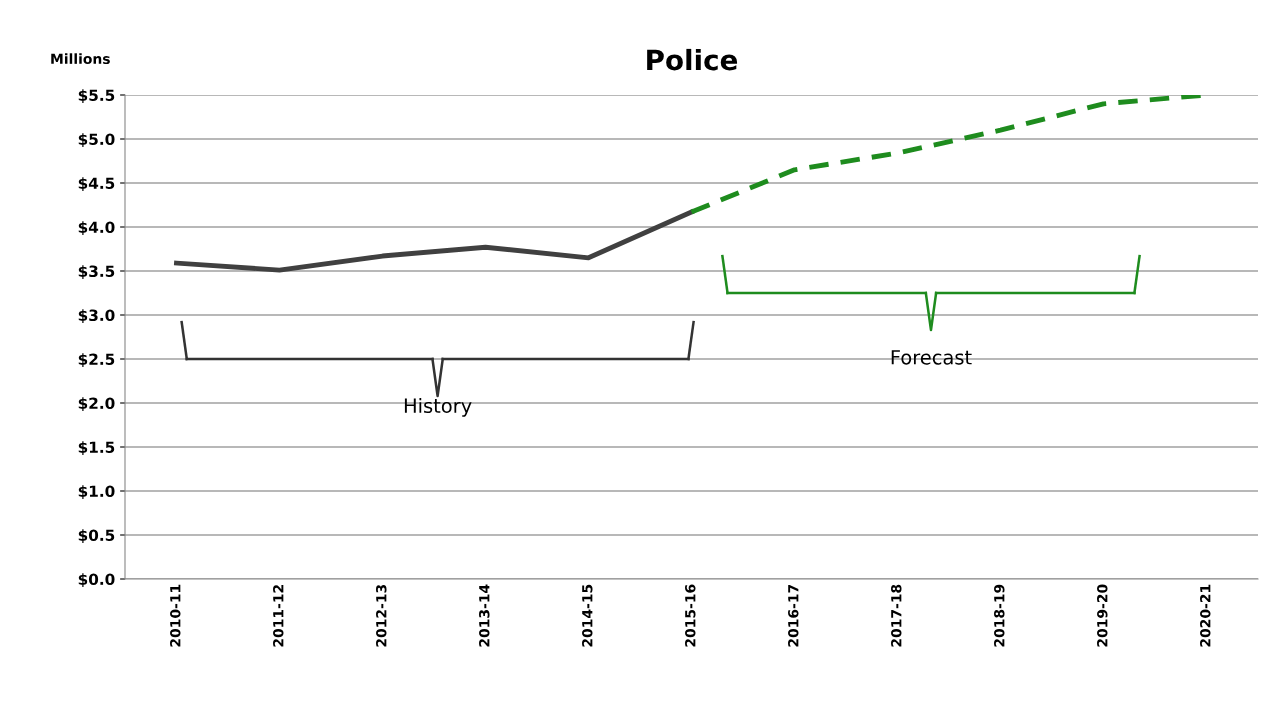 The image size is (1280, 708). Describe the element at coordinates (434, 241) in the screenshot. I see `line-series` at that location.